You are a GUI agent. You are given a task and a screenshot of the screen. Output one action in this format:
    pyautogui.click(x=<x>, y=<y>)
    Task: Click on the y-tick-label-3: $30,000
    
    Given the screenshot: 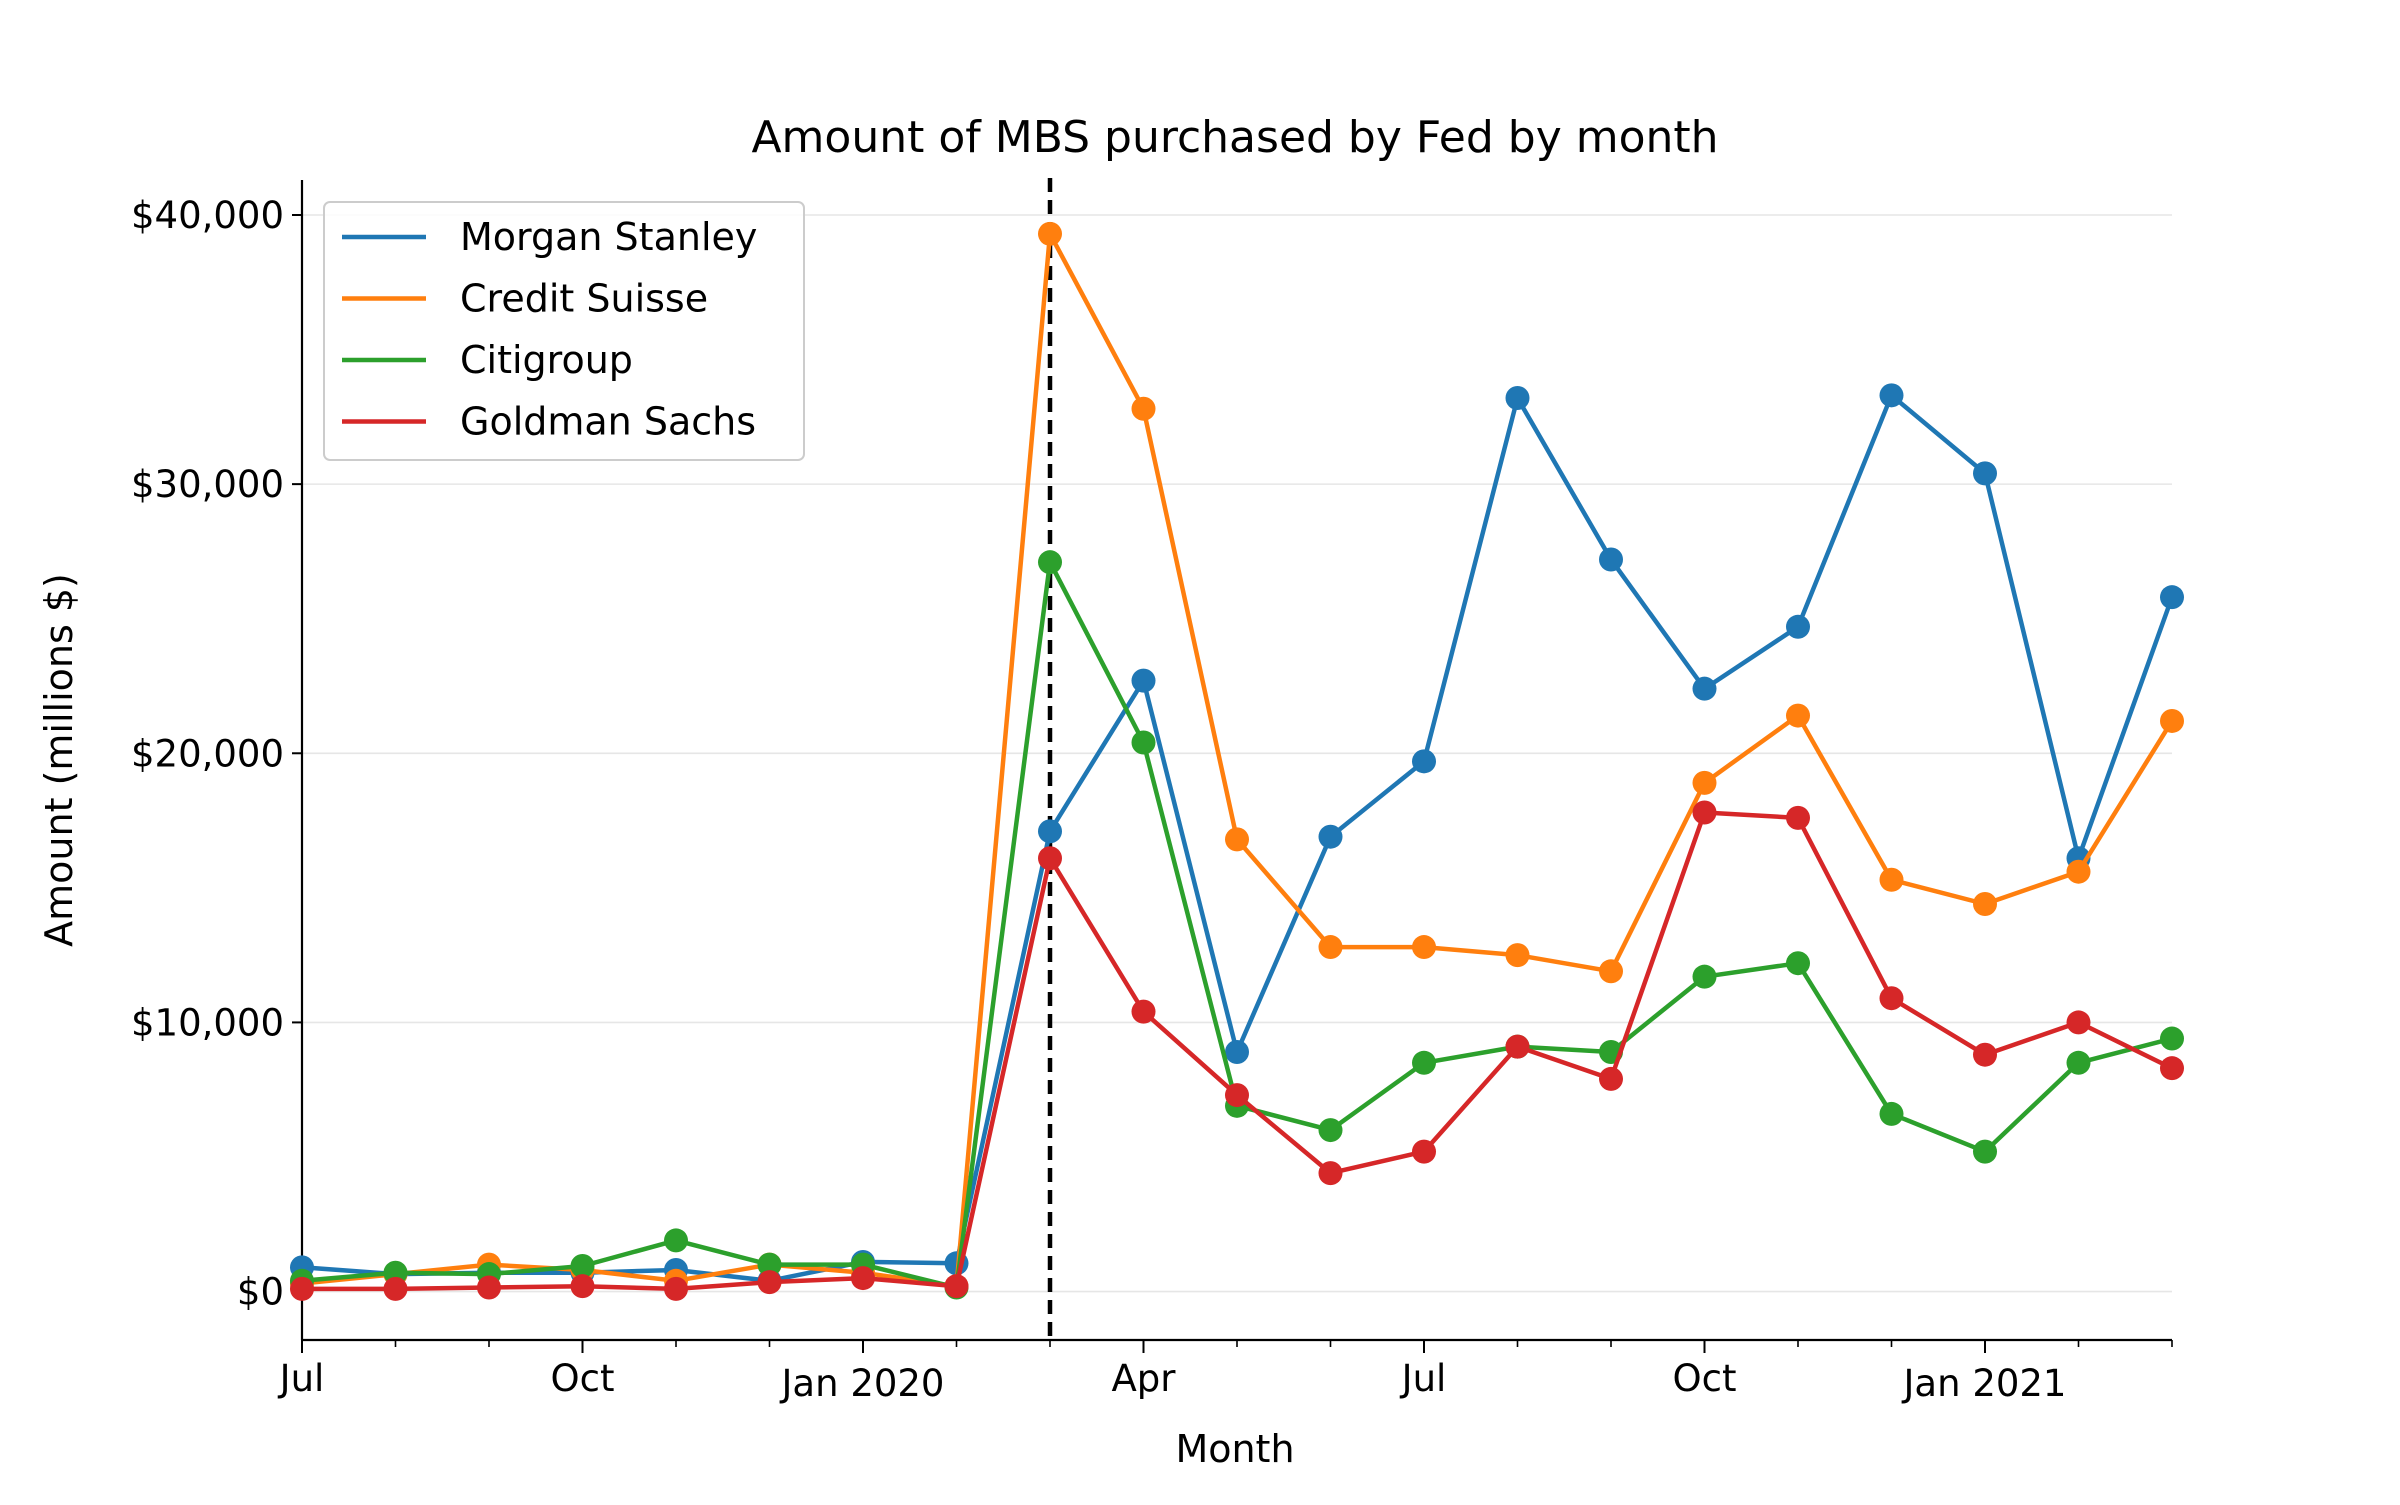 What is the action you would take?
    pyautogui.click(x=207, y=484)
    